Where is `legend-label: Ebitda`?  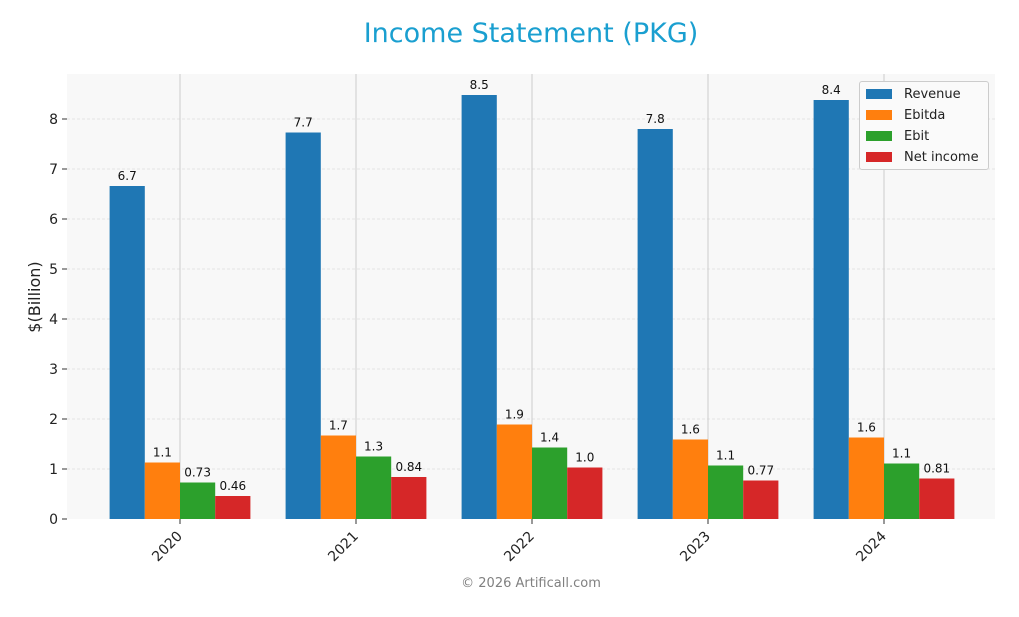
legend-label: Ebitda is located at coordinates (925, 115).